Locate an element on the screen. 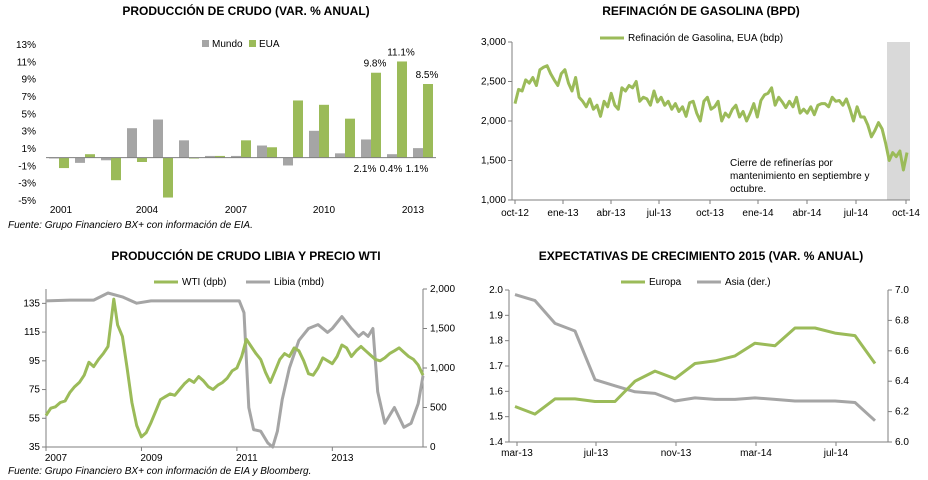  chart1-ytick-label: 9% is located at coordinates (29, 80).